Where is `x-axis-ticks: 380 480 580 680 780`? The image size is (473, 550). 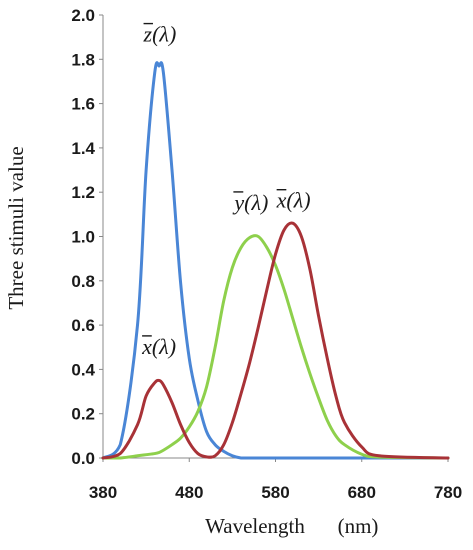
x-axis-ticks: 380 480 580 680 780 is located at coordinates (275, 480).